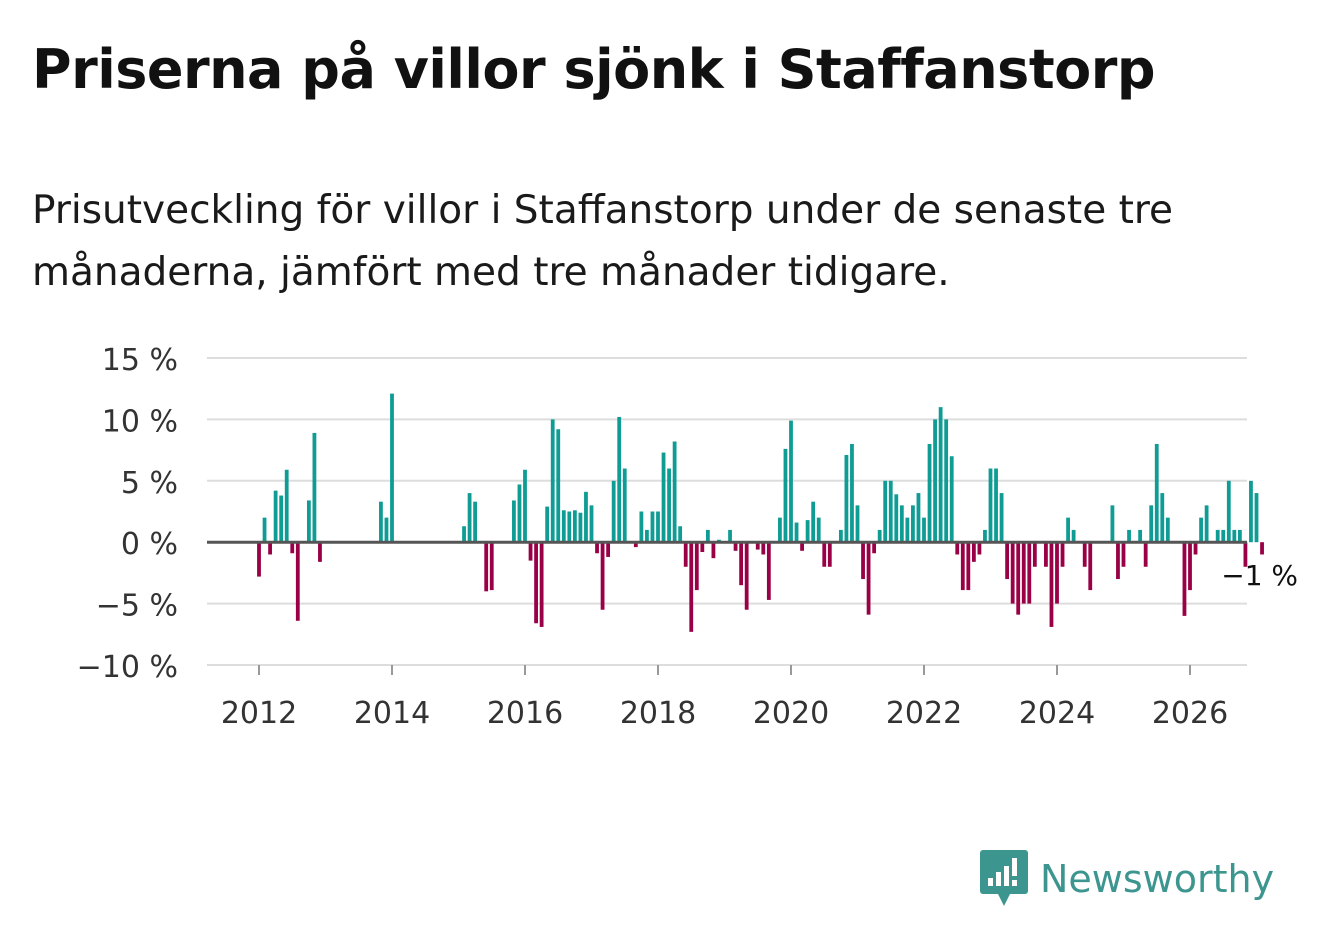 The width and height of the screenshot is (1322, 939). I want to click on brand-logo: Newsworthy, so click(1127, 879).